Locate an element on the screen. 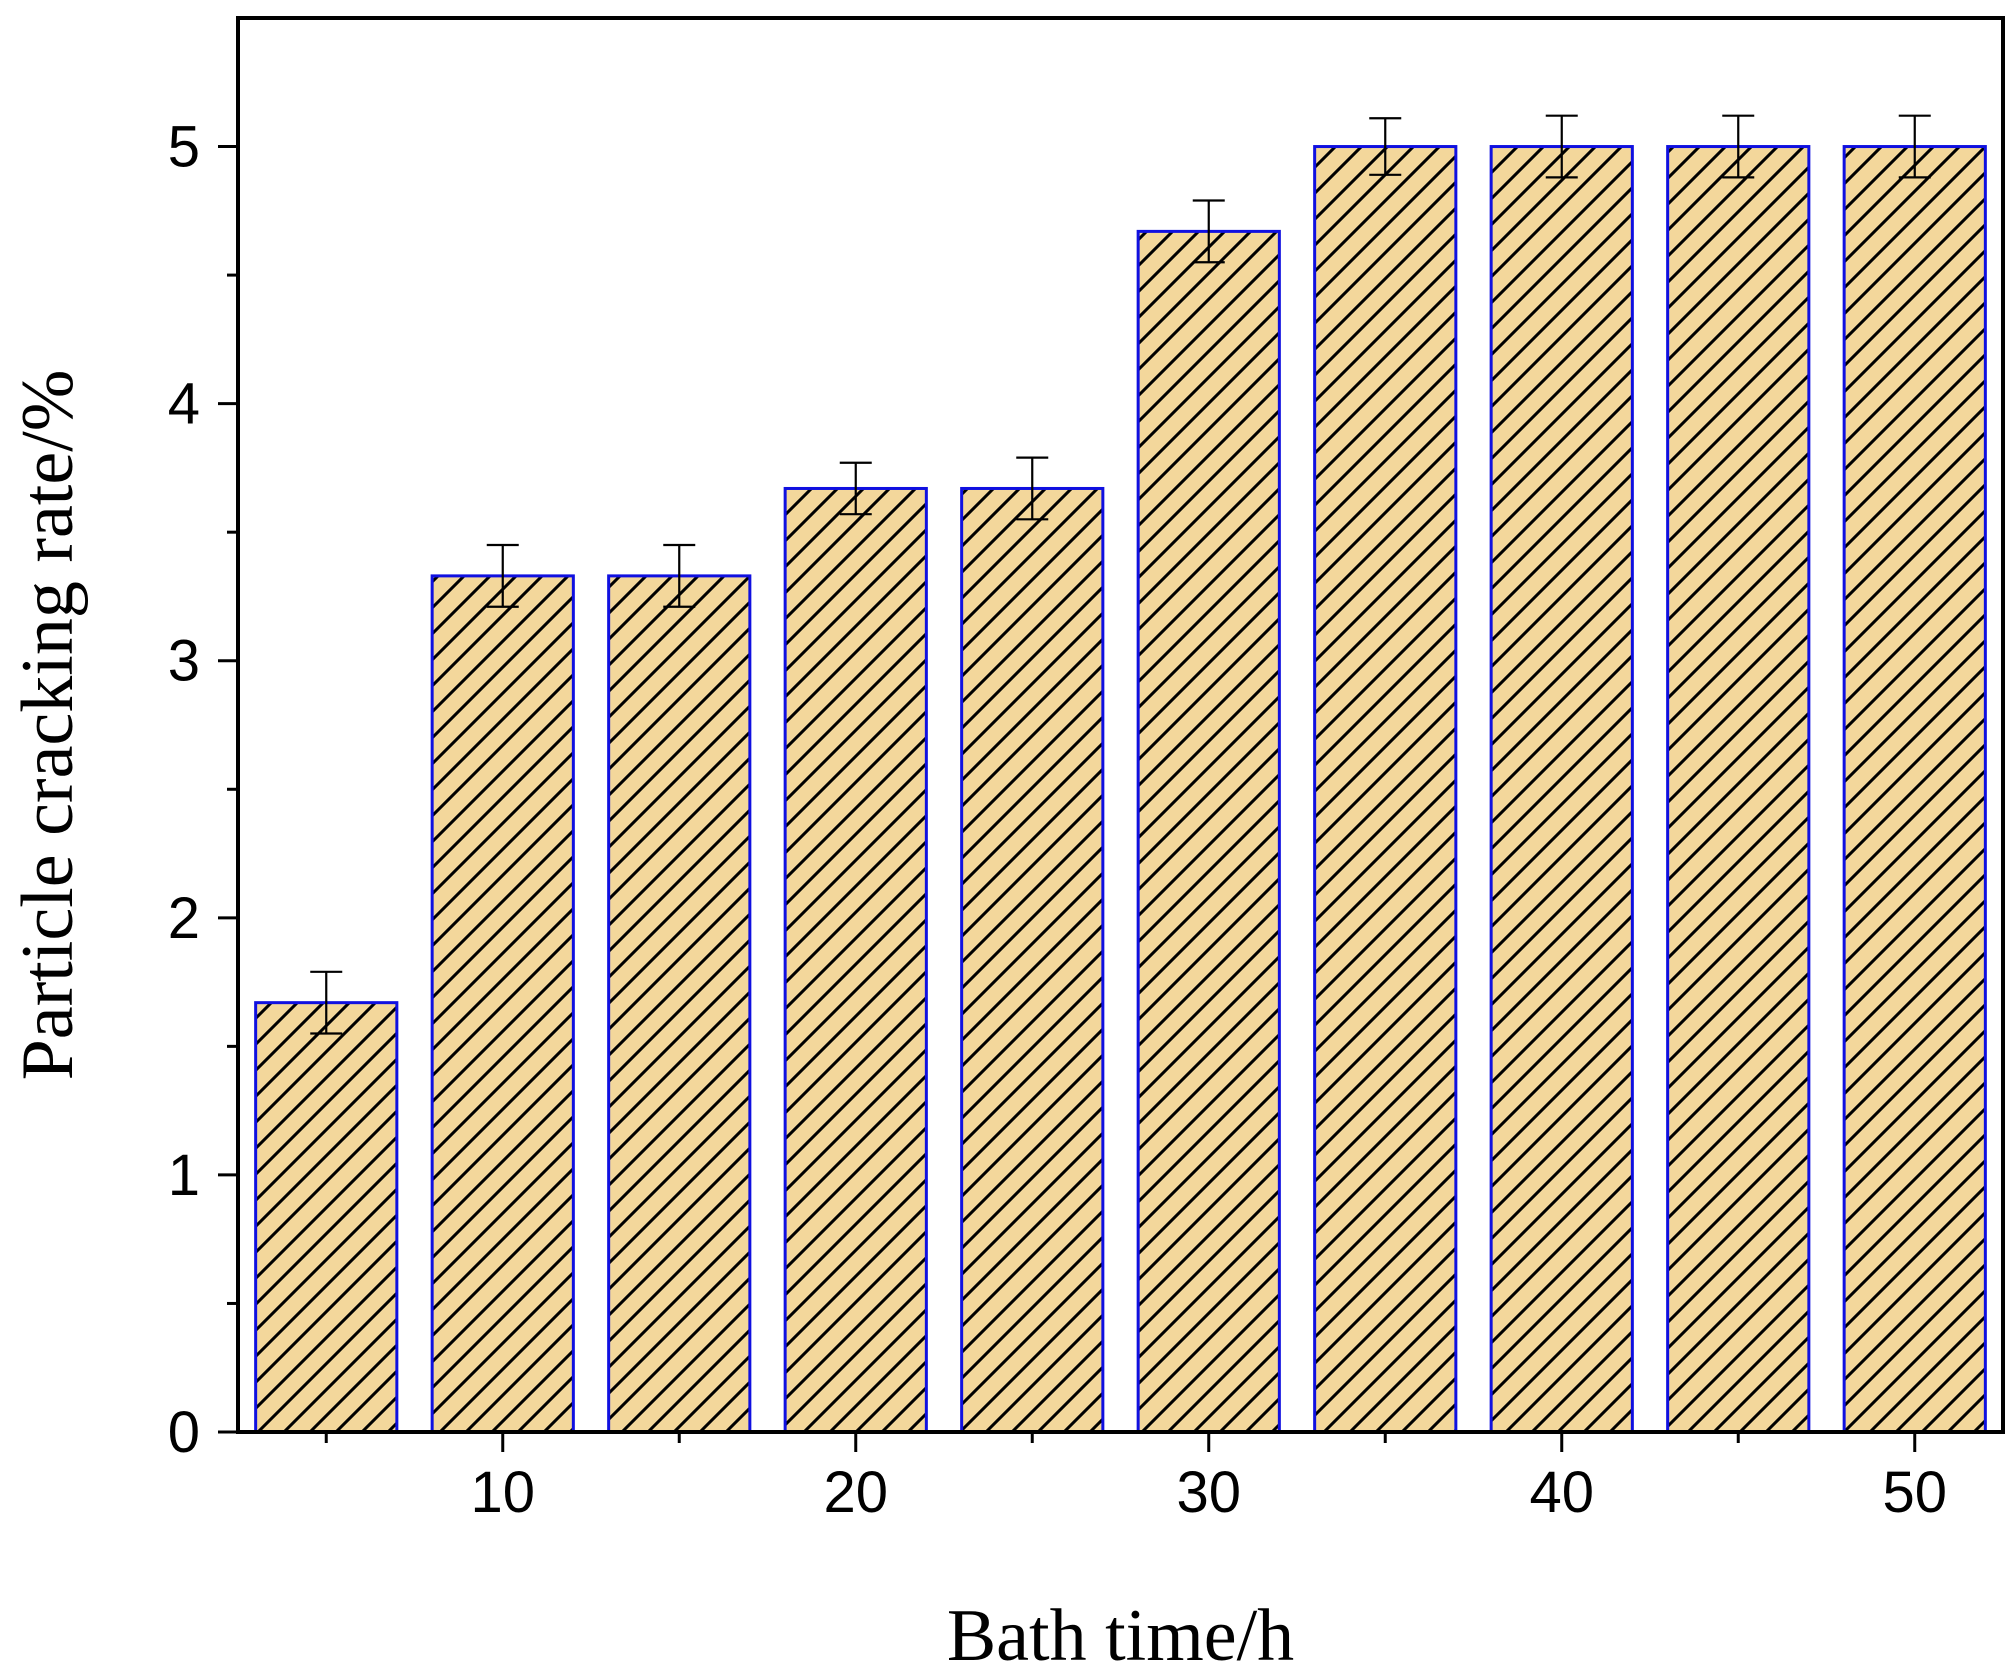  y-tick-label-3: 3 is located at coordinates (184, 661).